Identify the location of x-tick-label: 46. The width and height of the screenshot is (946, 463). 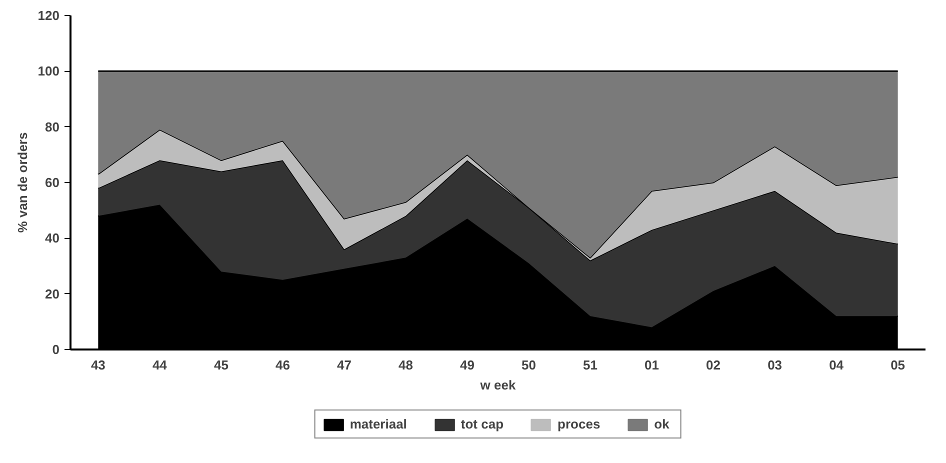
(282, 365).